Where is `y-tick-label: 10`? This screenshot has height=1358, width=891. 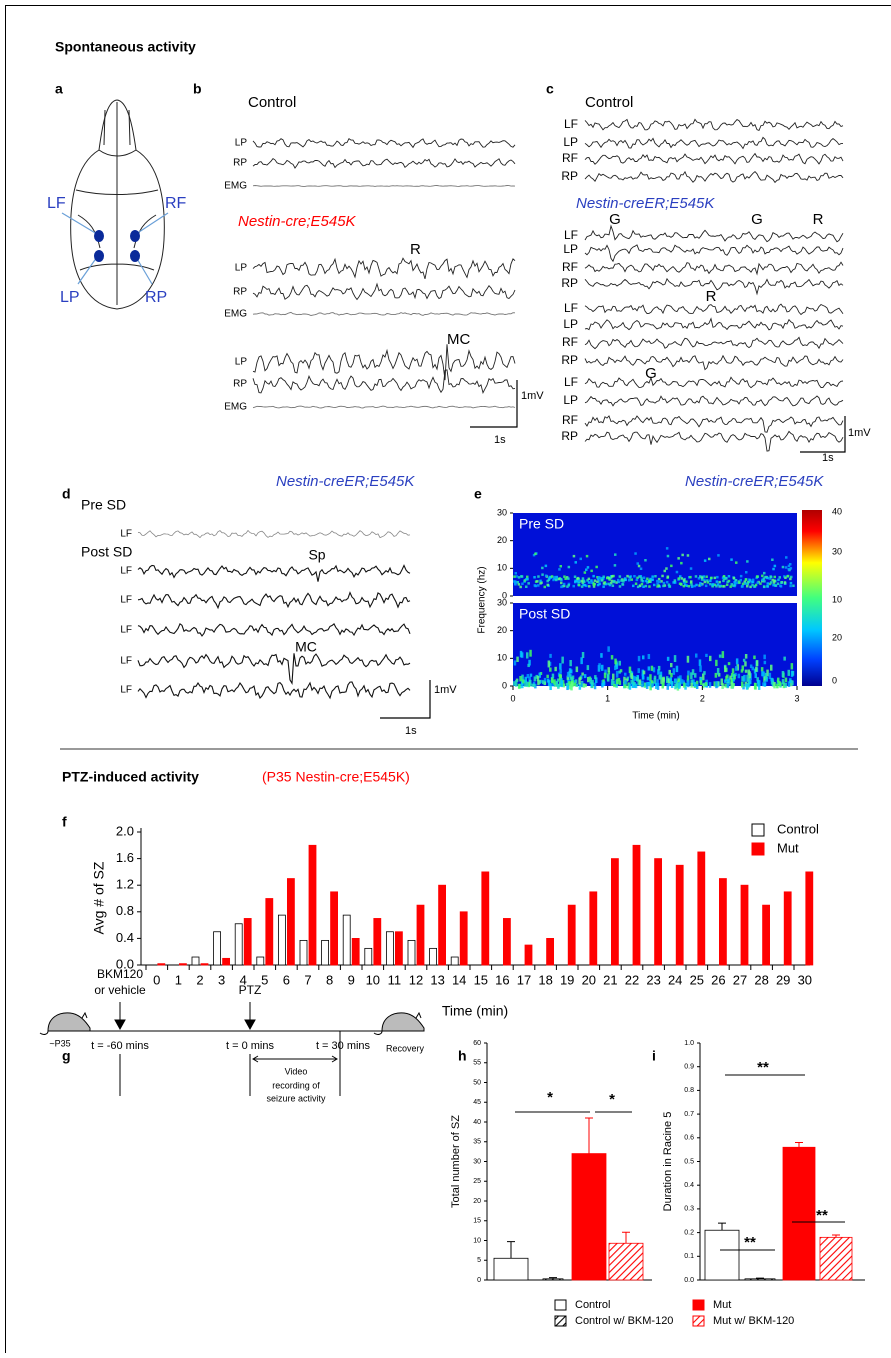 y-tick-label: 10 is located at coordinates (502, 568).